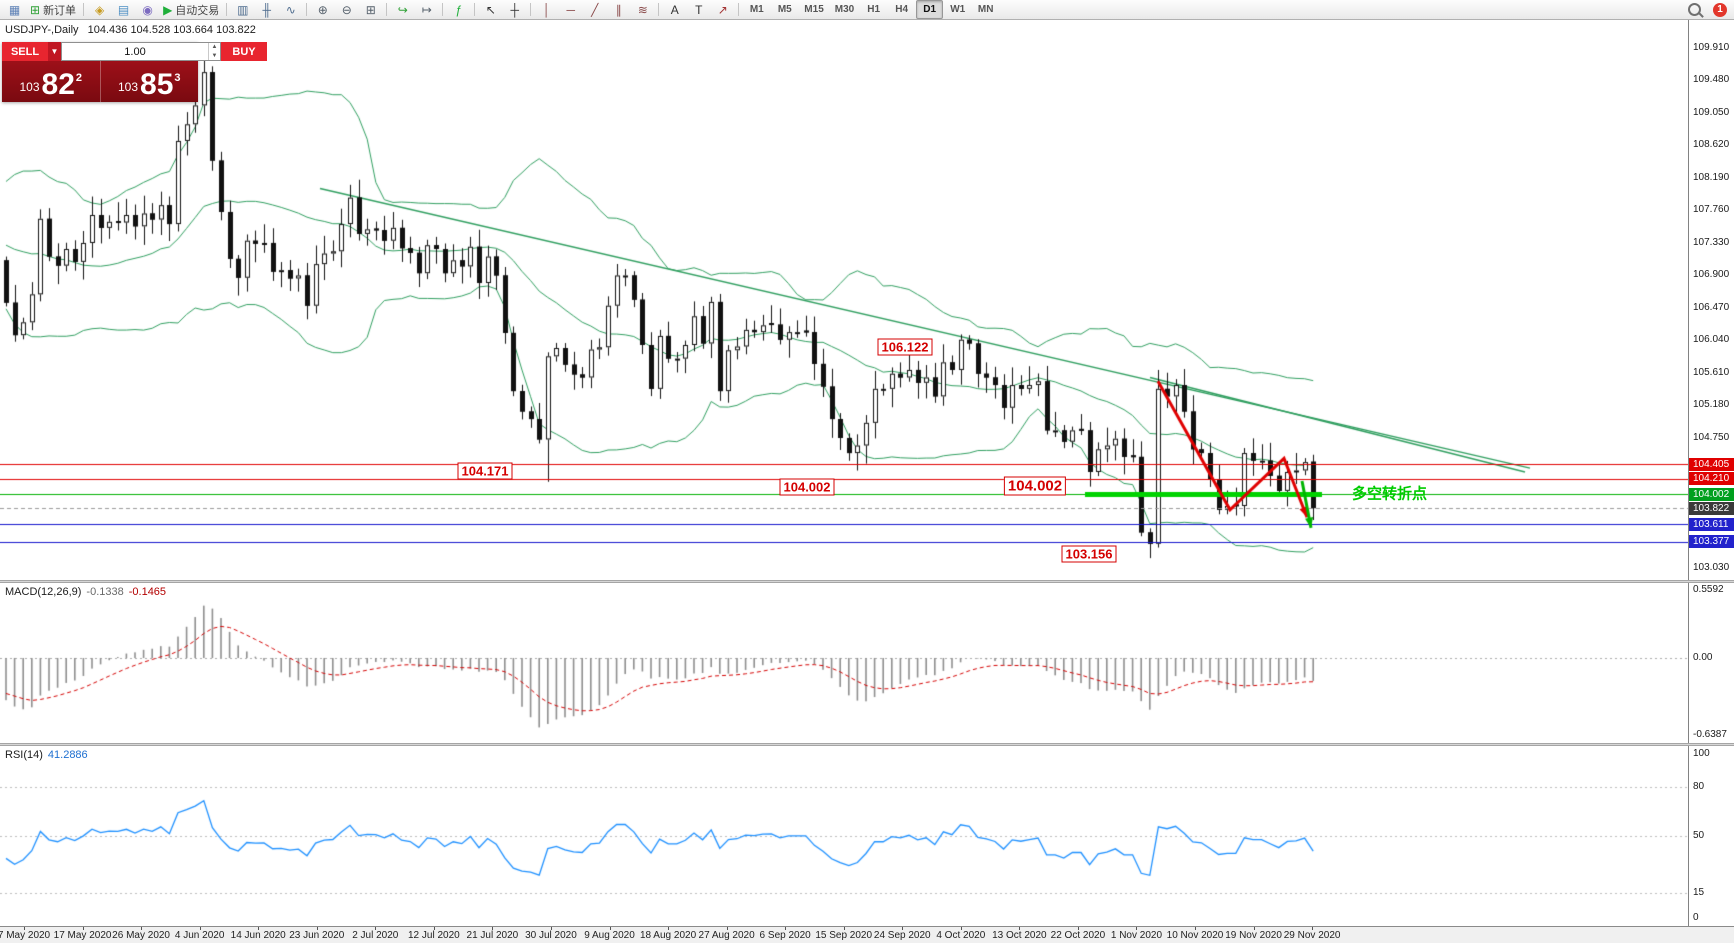 The height and width of the screenshot is (943, 1734). What do you see at coordinates (14, 9) in the screenshot?
I see `new-chart-button: ▦` at bounding box center [14, 9].